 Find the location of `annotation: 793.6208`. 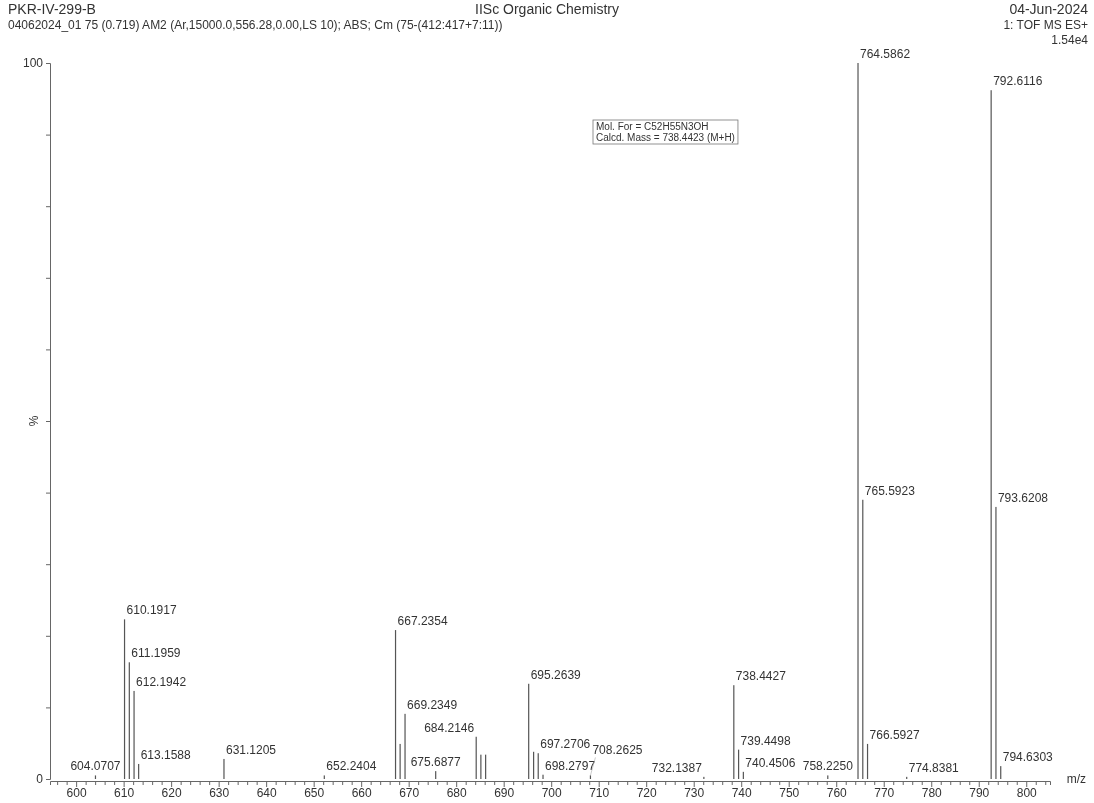

annotation: 793.6208 is located at coordinates (1023, 497).